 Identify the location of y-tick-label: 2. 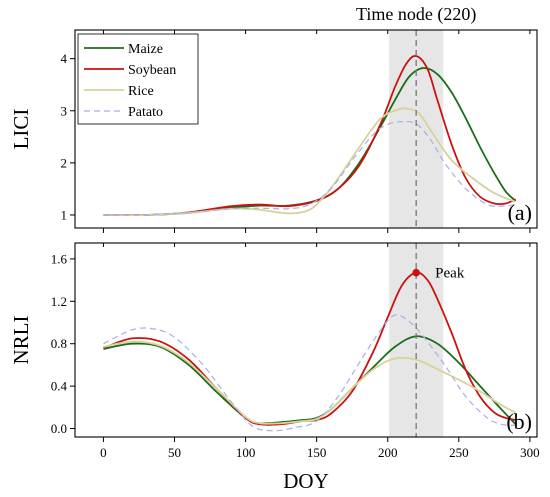
(64, 162).